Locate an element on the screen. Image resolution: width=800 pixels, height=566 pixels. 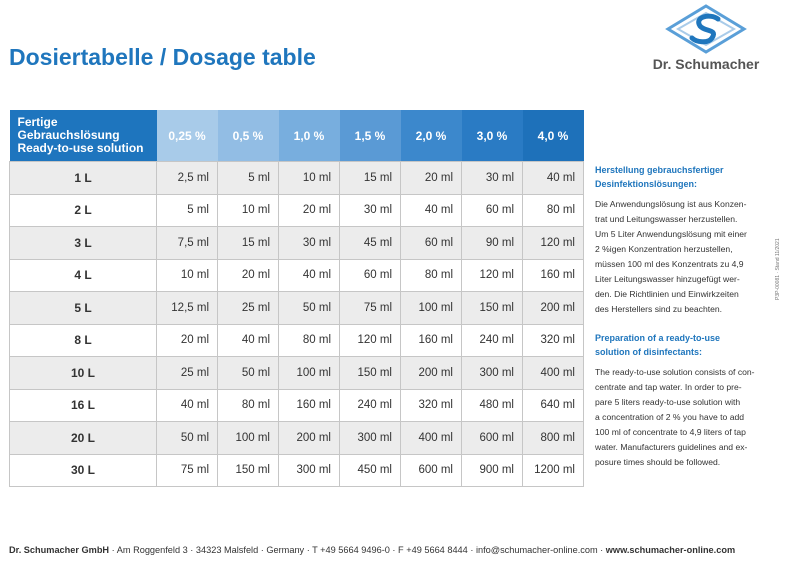
table-row: 1 L 2,5 ml 5 ml 10 ml 15 ml 20 ml 30 ml 40 ml is located at coordinates (296, 178).